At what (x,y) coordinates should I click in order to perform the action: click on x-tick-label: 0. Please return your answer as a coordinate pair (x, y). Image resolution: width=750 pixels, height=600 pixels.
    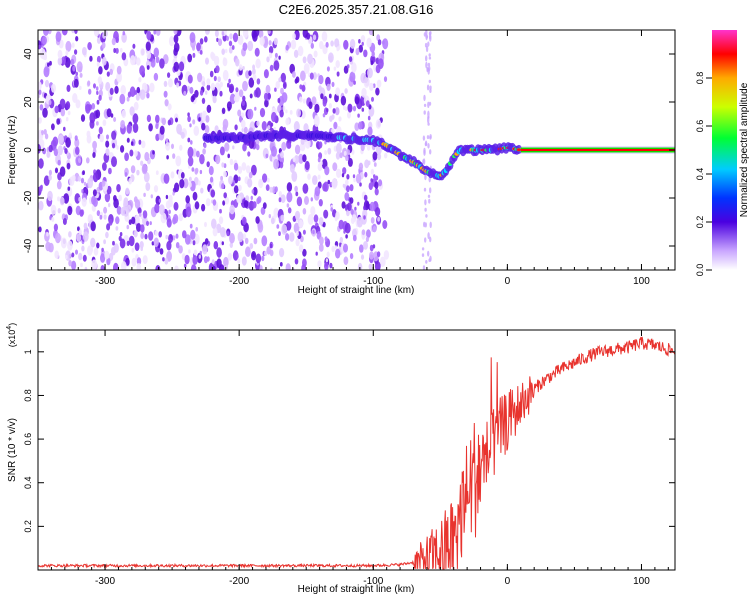
    Looking at the image, I should click on (508, 581).